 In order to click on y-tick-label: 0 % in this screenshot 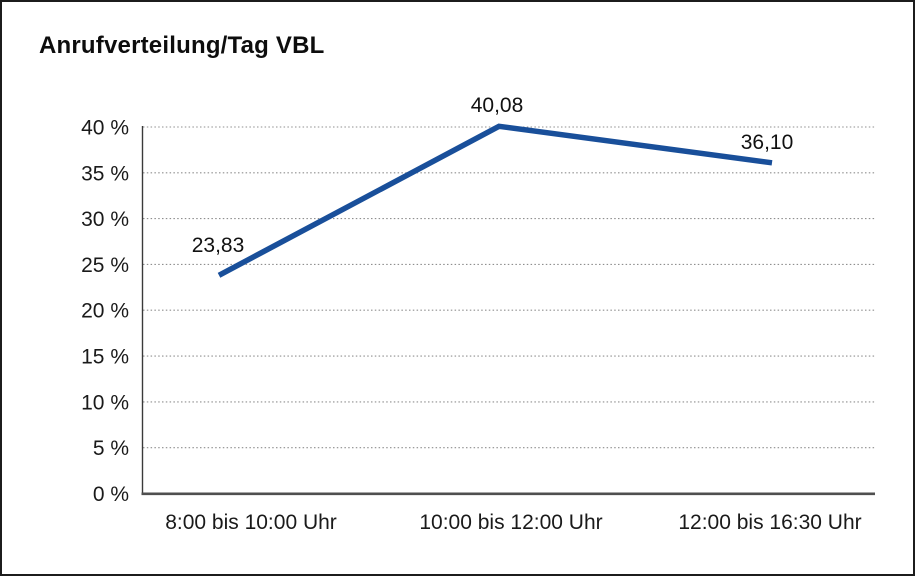, I will do `click(111, 494)`.